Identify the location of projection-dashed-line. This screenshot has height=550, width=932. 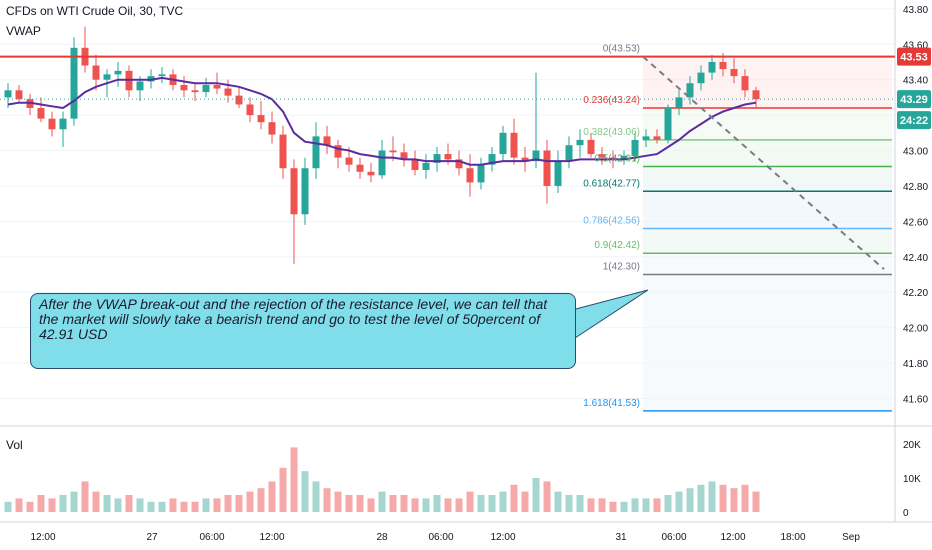
(763, 162).